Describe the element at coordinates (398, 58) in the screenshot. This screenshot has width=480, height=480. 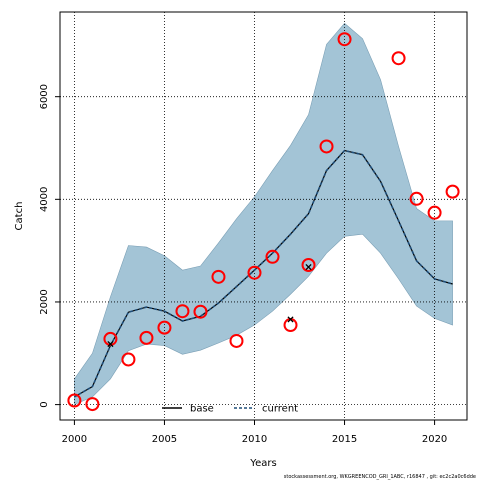
I see `observed-point-2018` at that location.